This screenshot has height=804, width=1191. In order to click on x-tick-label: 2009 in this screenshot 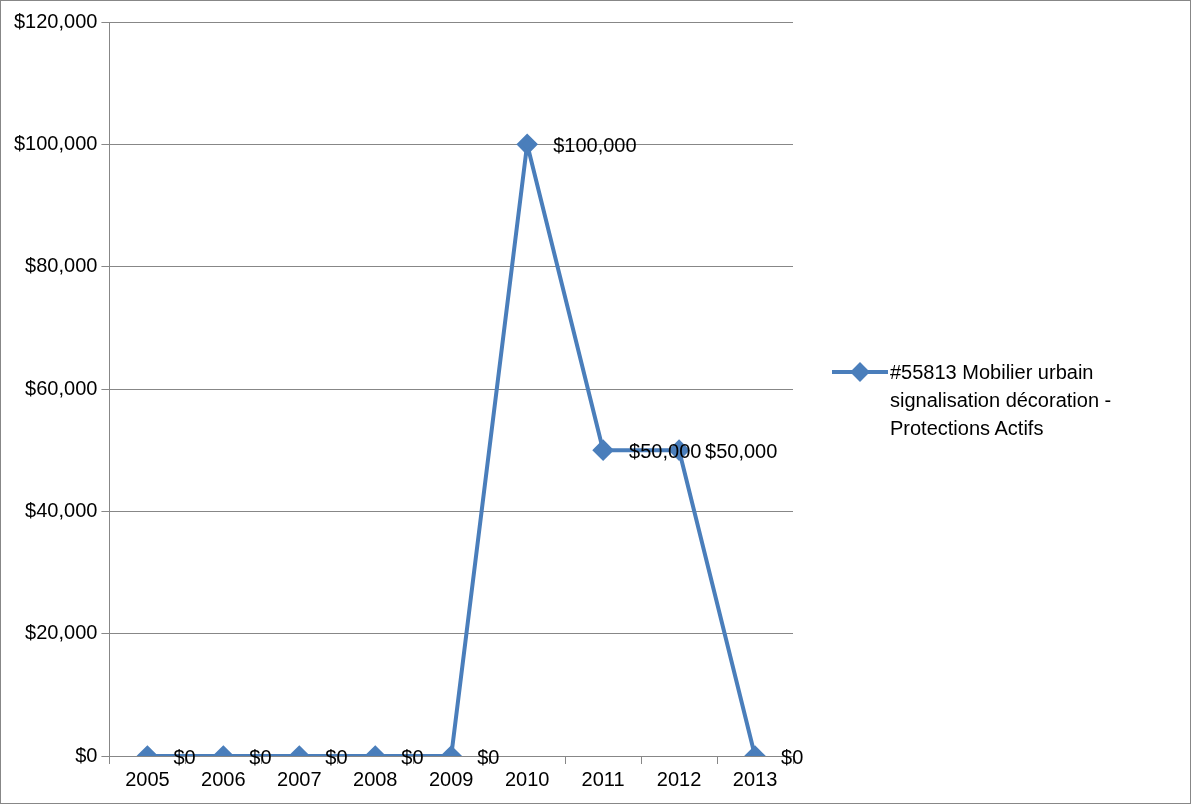, I will do `click(451, 778)`.